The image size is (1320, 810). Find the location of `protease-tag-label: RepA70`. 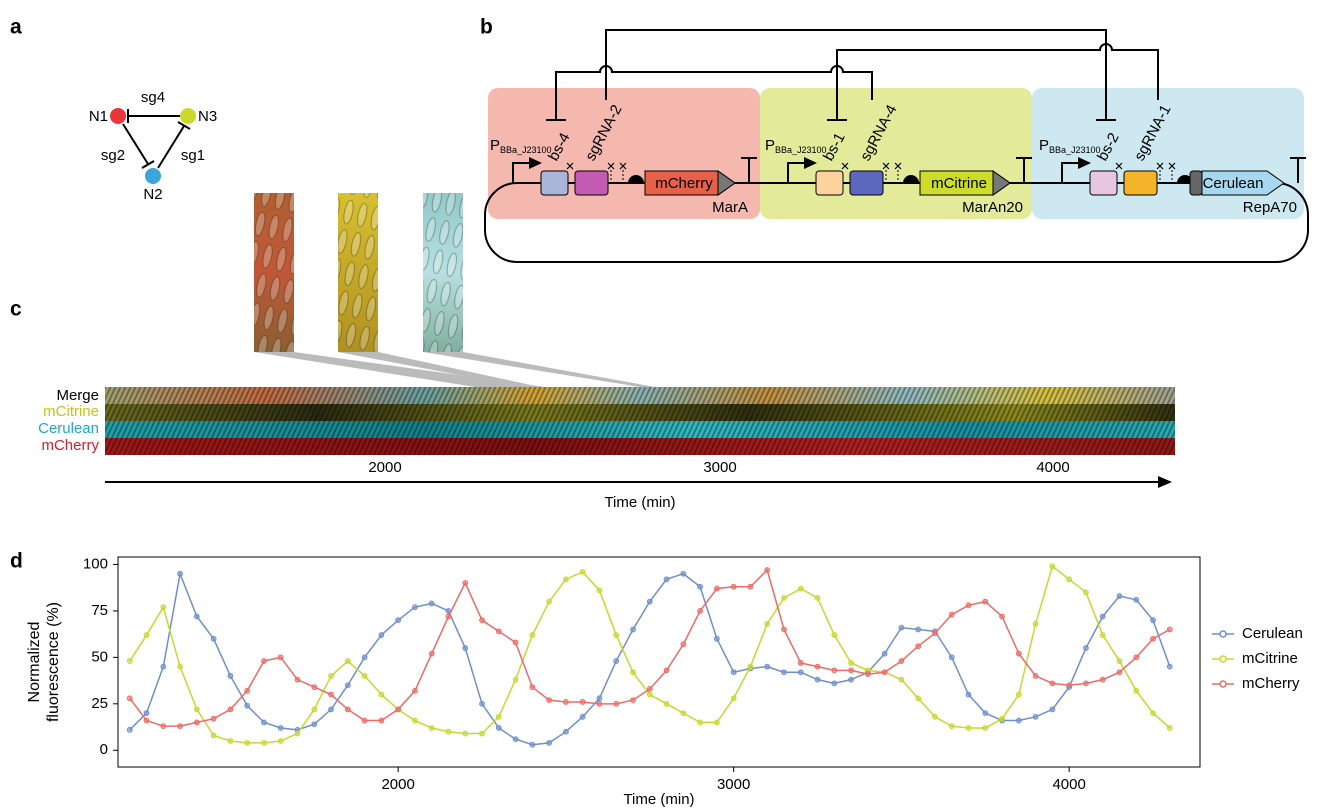

protease-tag-label: RepA70 is located at coordinates (1270, 207).